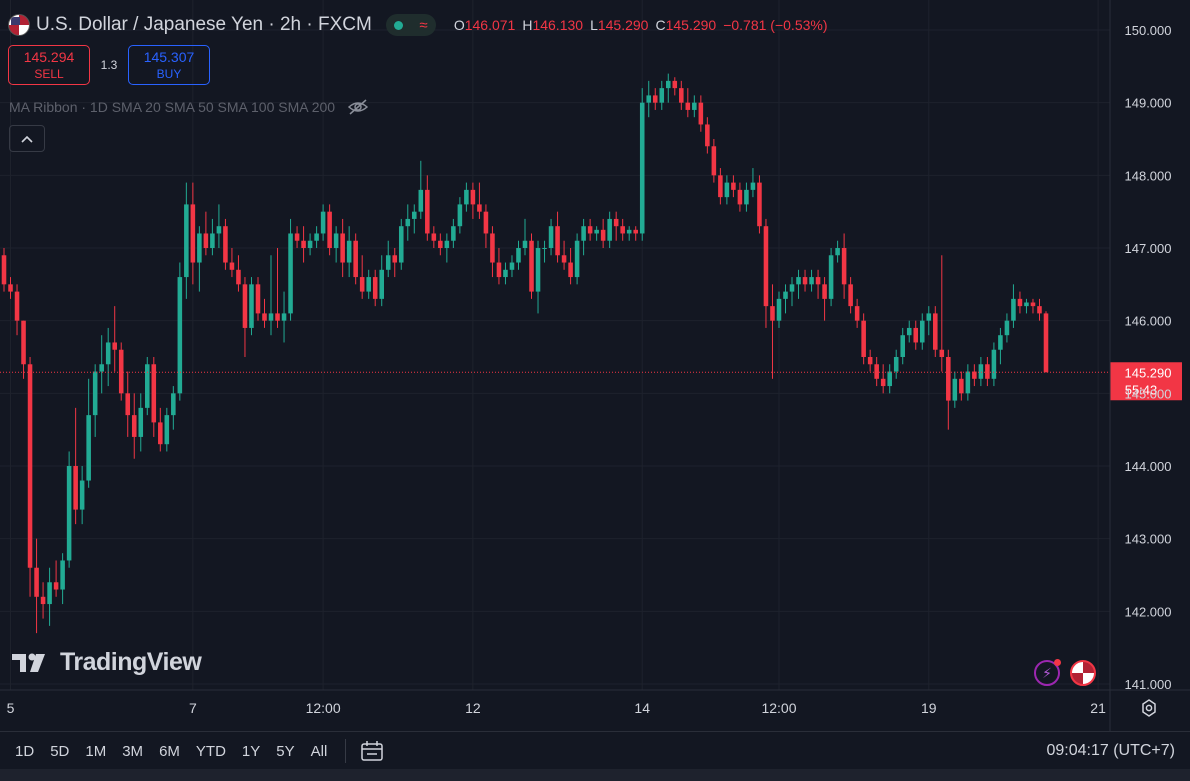 The width and height of the screenshot is (1190, 781). Describe the element at coordinates (423, 25) in the screenshot. I see `wave-icon: ≈` at that location.